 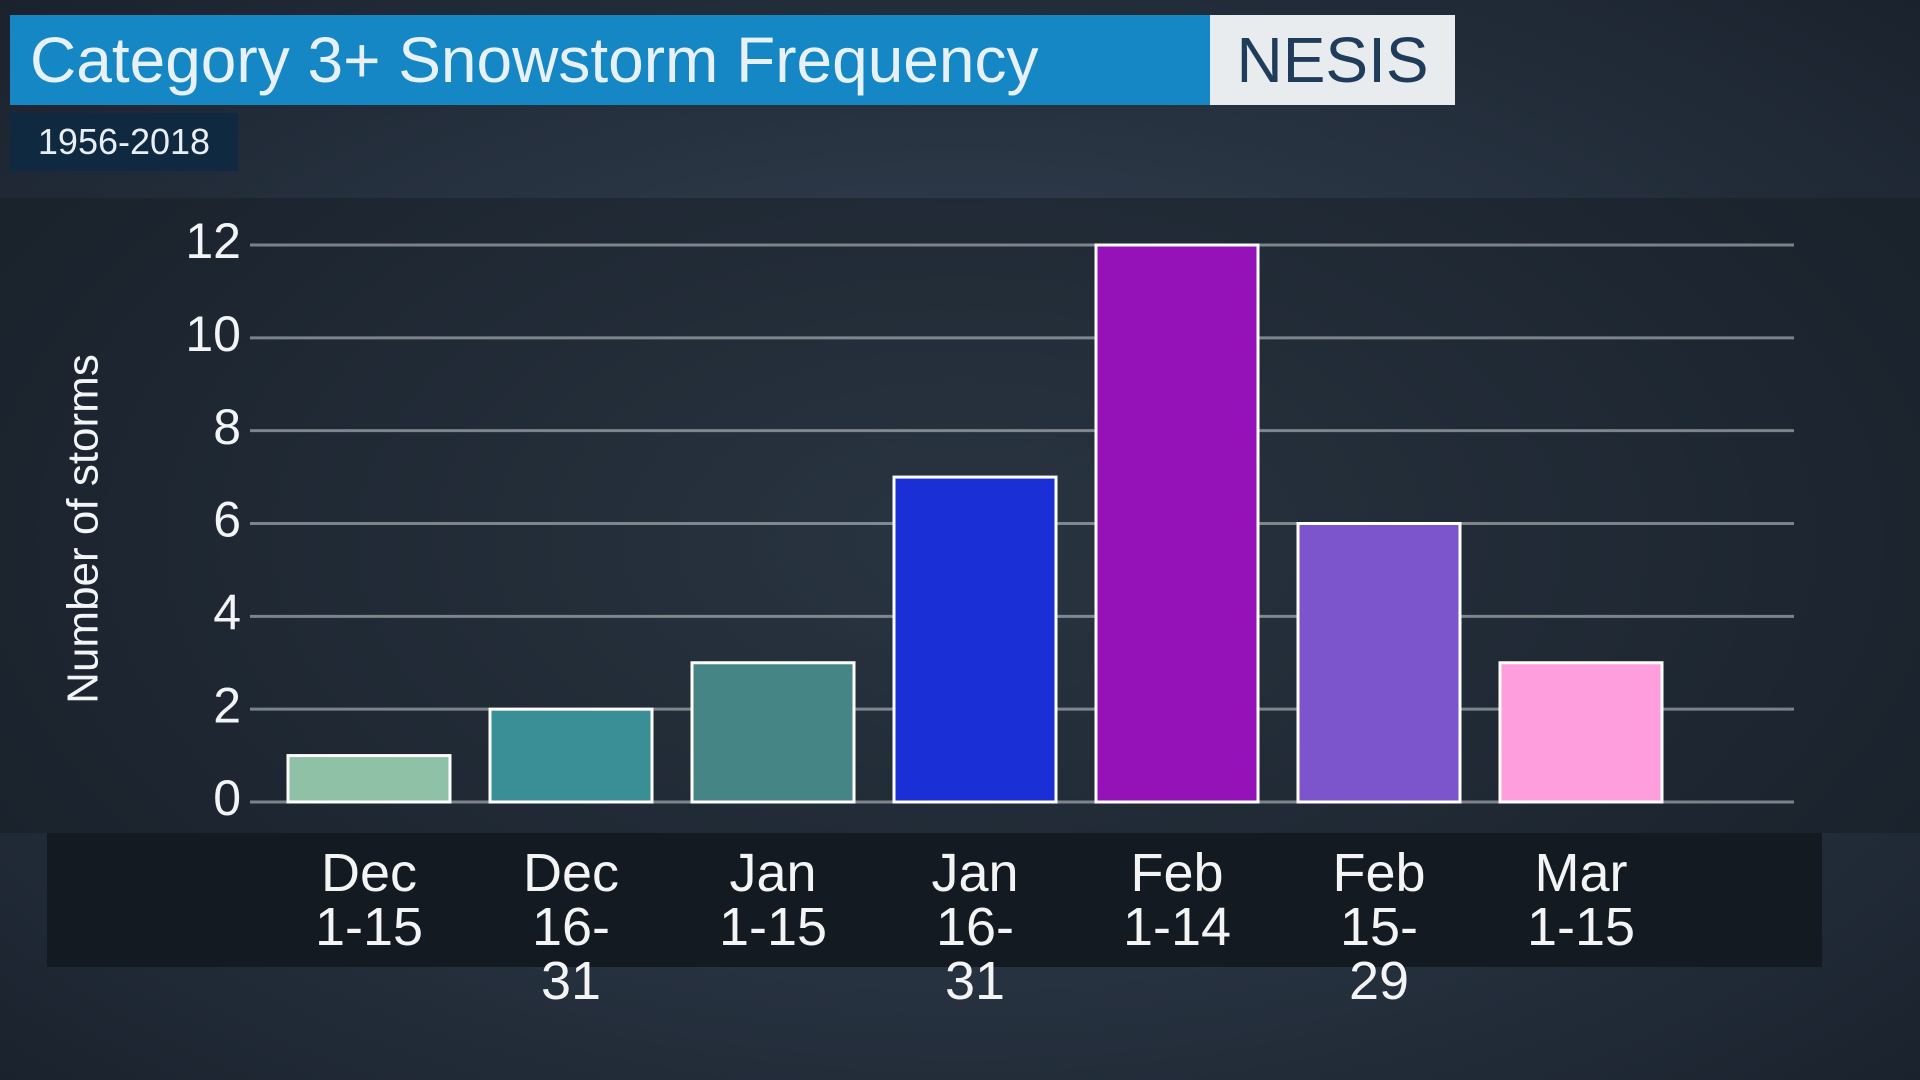 What do you see at coordinates (773, 900) in the screenshot?
I see `x-tick-label: Jan 1-15` at bounding box center [773, 900].